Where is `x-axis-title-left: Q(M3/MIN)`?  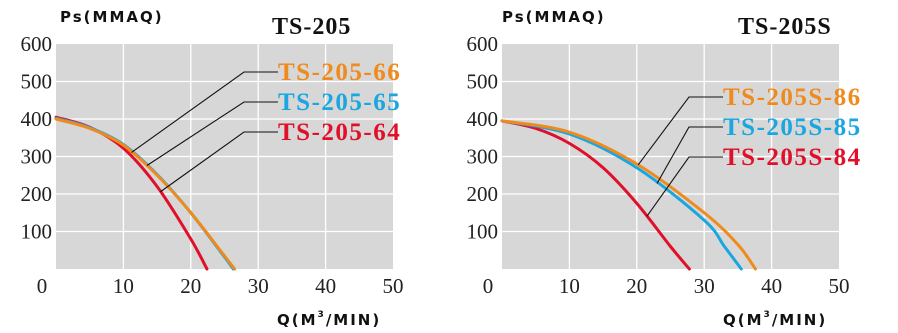 x-axis-title-left: Q(M3/MIN) is located at coordinates (329, 319).